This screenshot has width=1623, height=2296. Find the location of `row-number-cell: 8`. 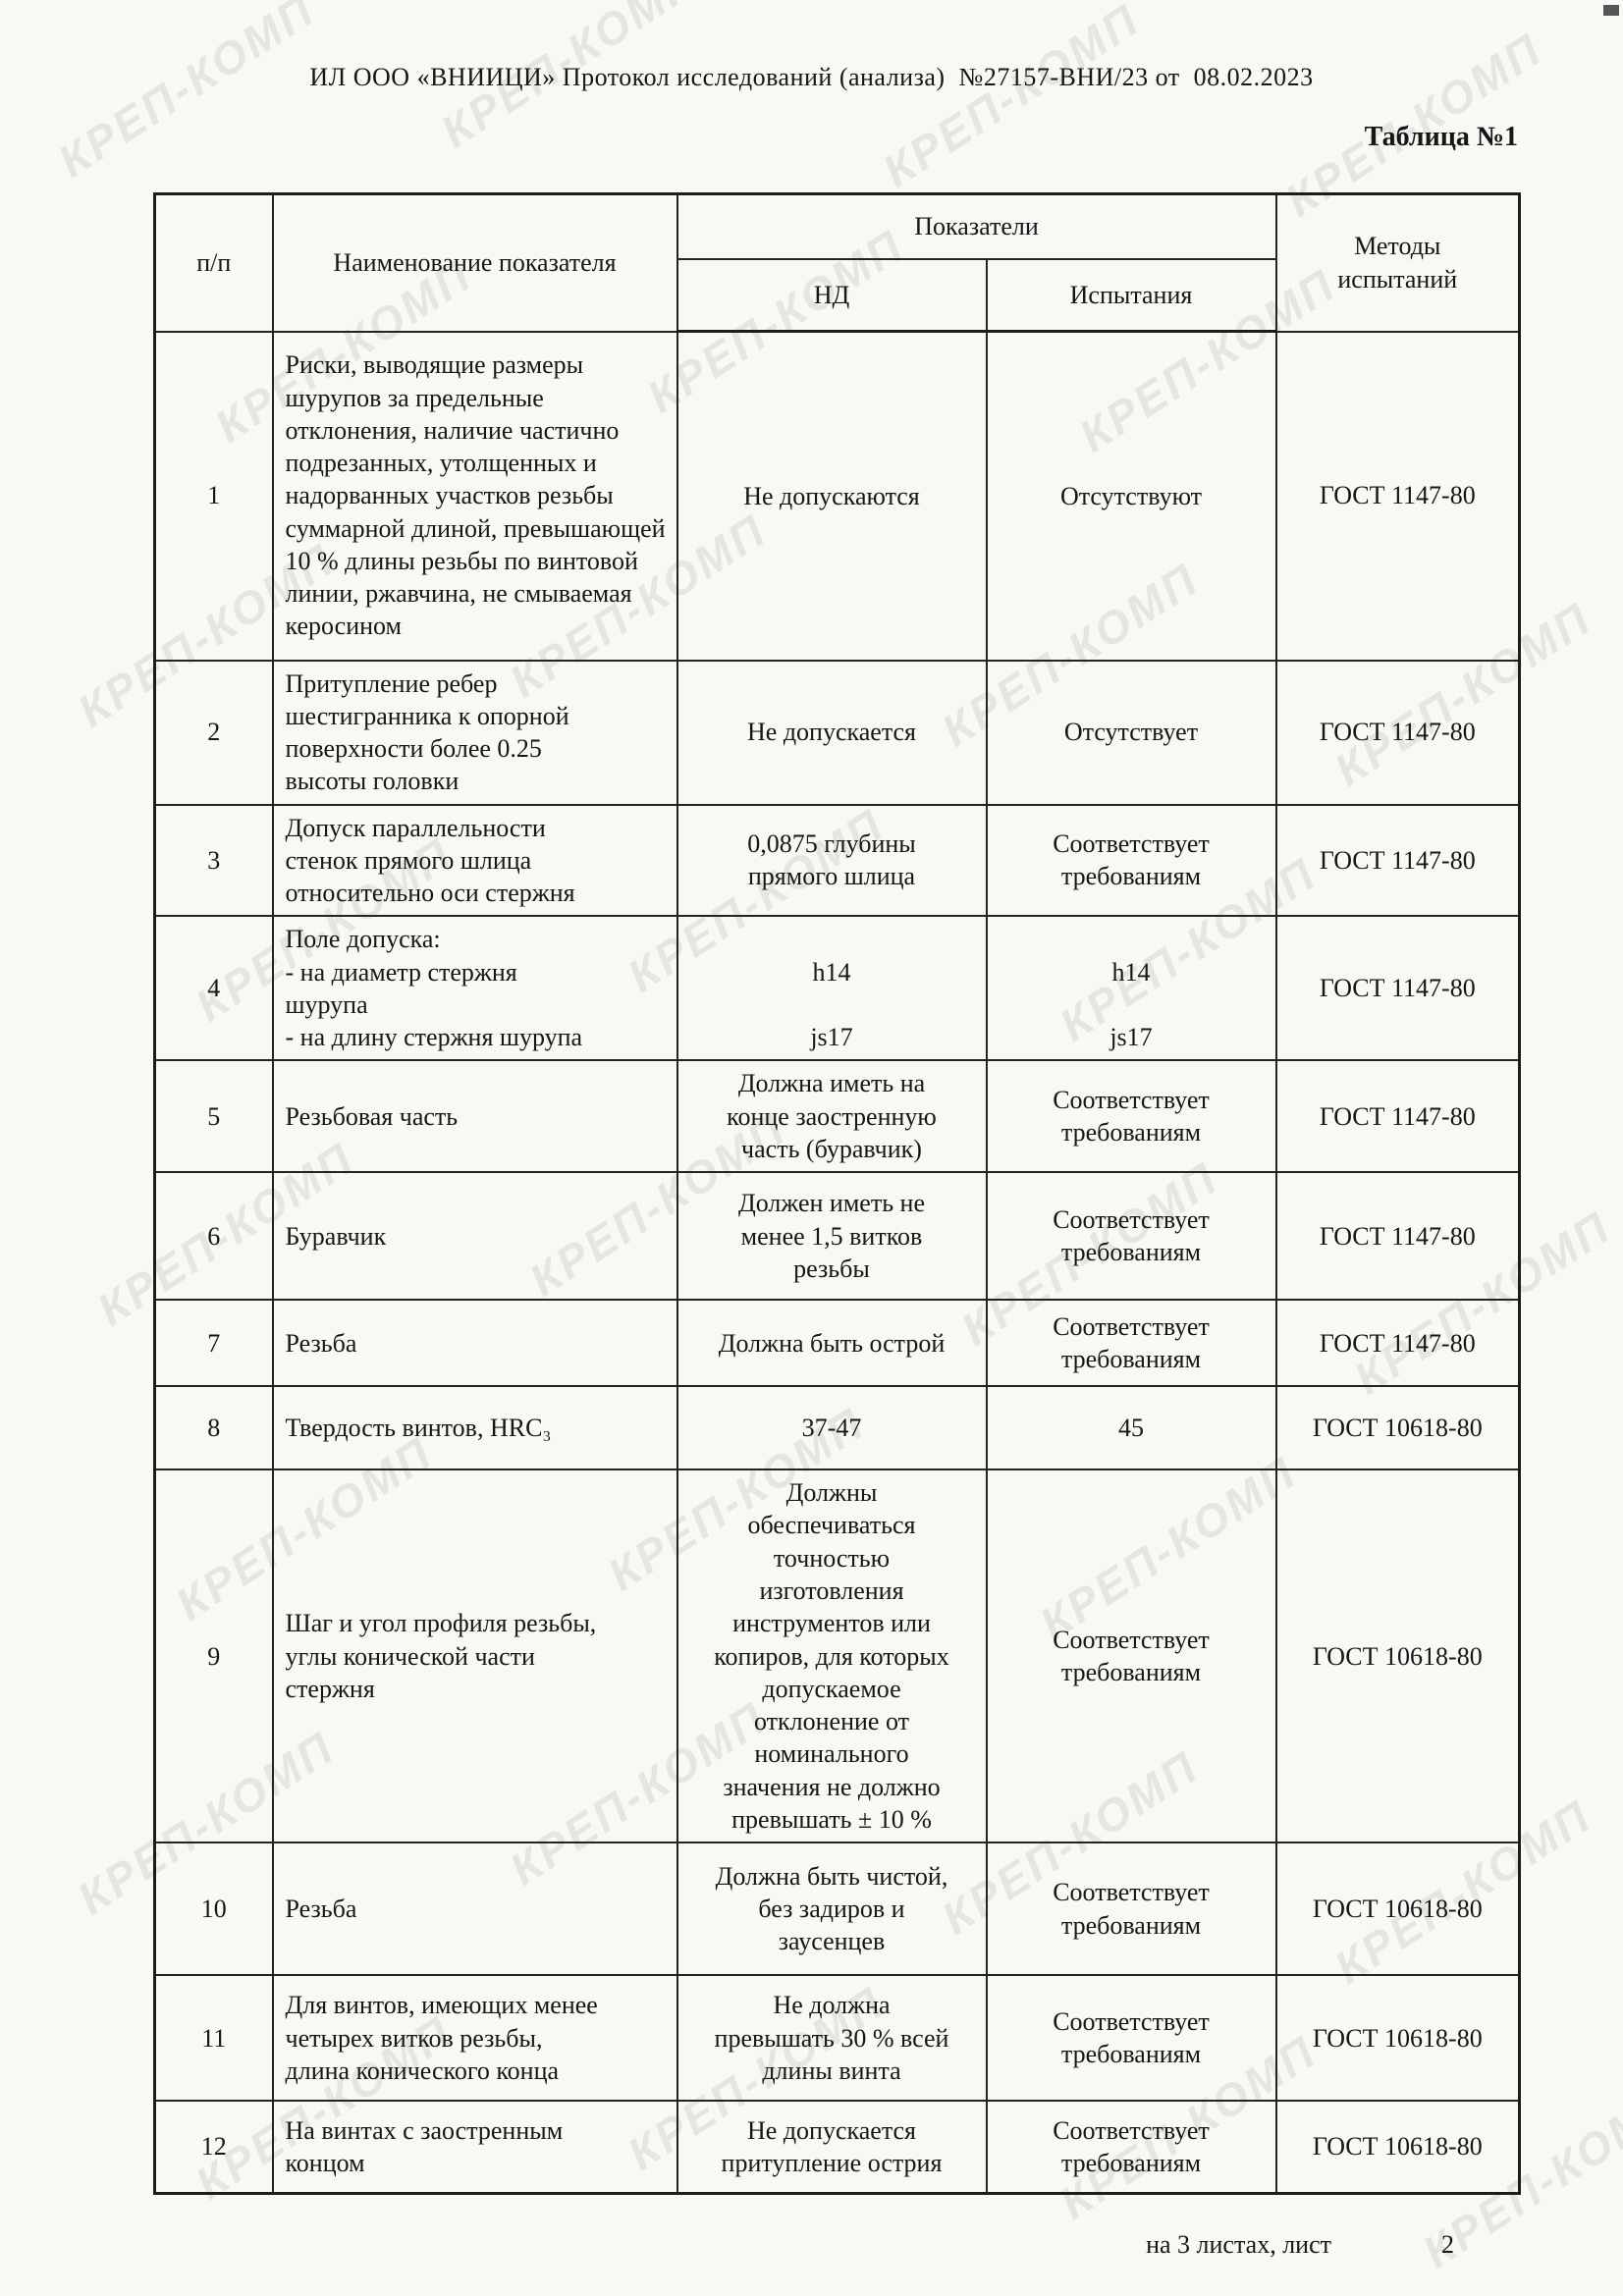

row-number-cell: 8 is located at coordinates (214, 1428).